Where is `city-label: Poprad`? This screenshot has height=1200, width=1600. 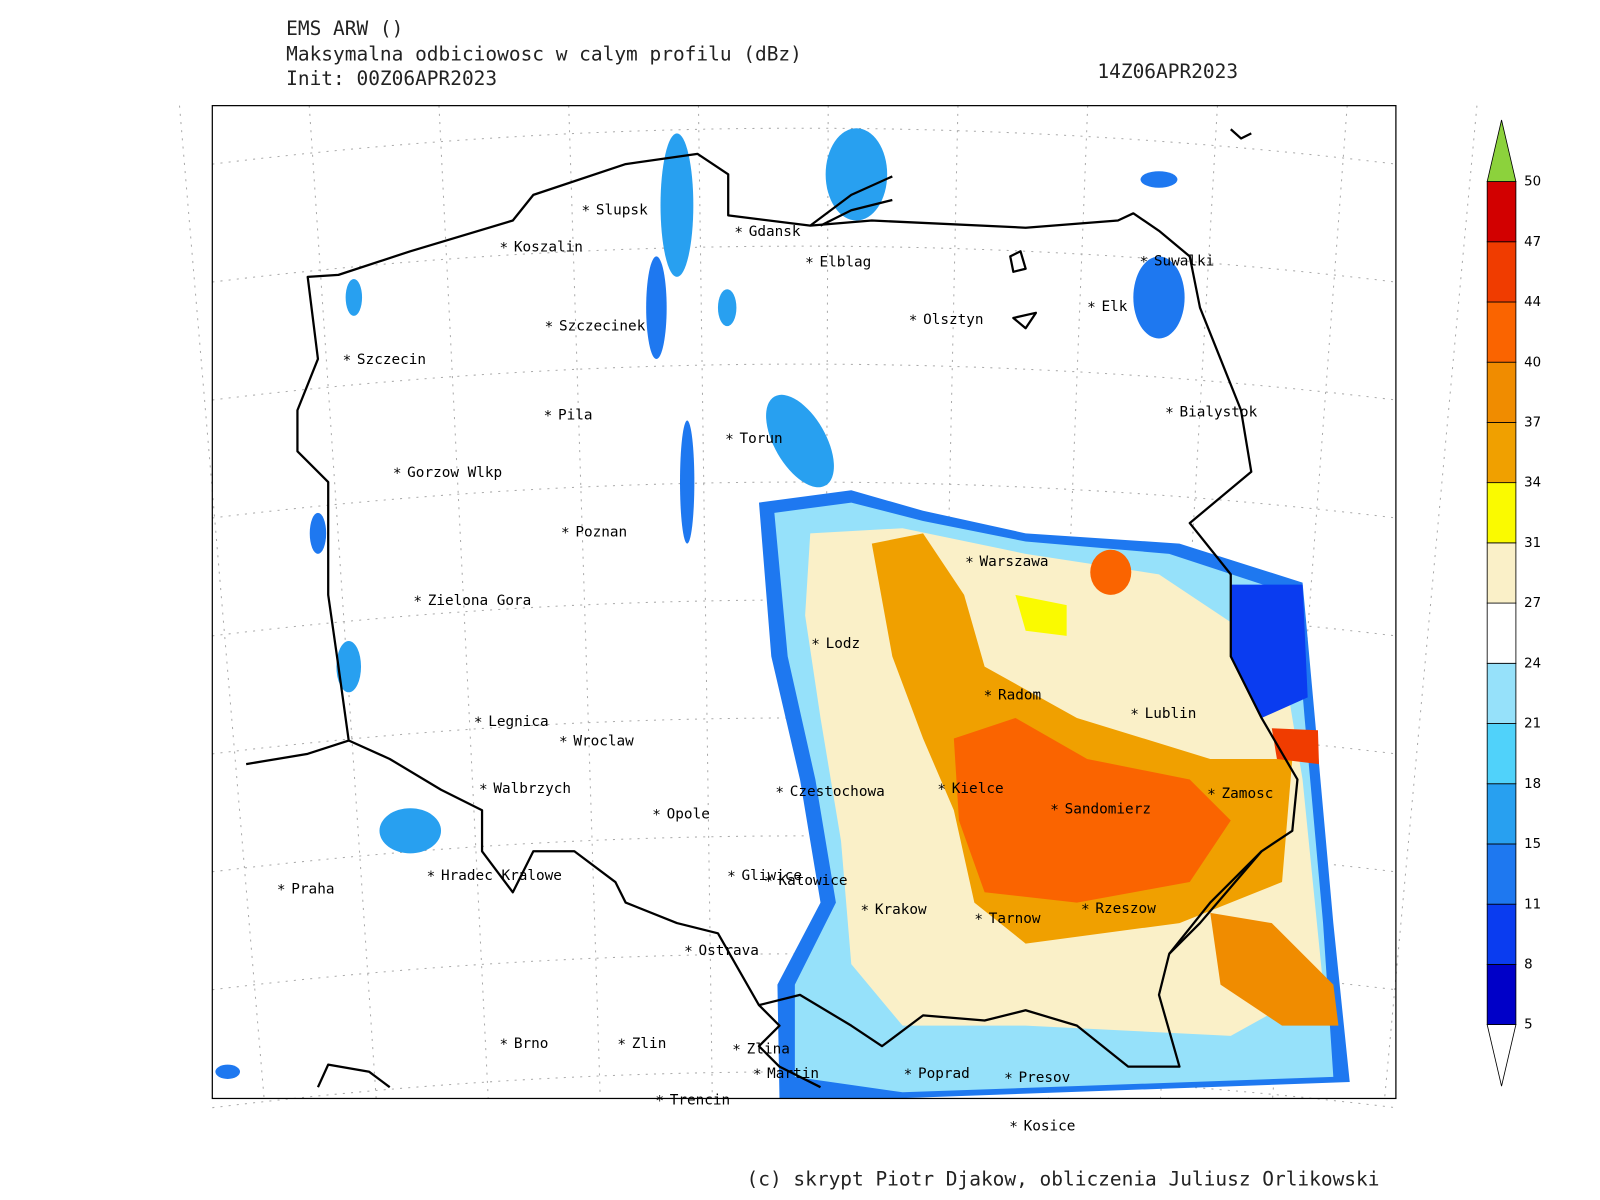 city-label: Poprad is located at coordinates (944, 1074).